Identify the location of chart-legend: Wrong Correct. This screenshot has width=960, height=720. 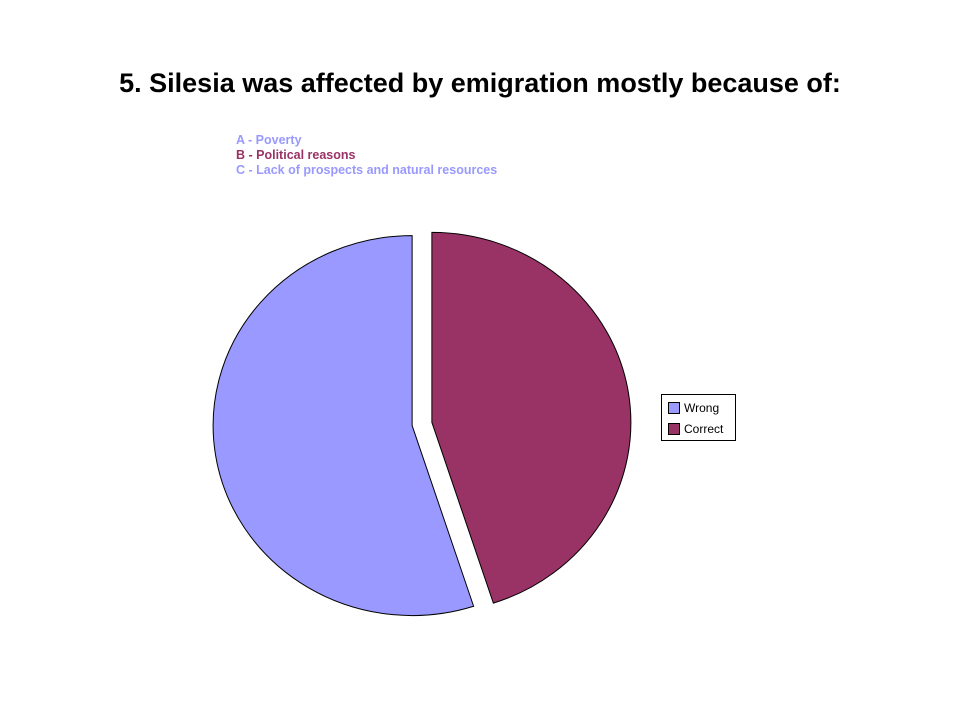
(698, 417).